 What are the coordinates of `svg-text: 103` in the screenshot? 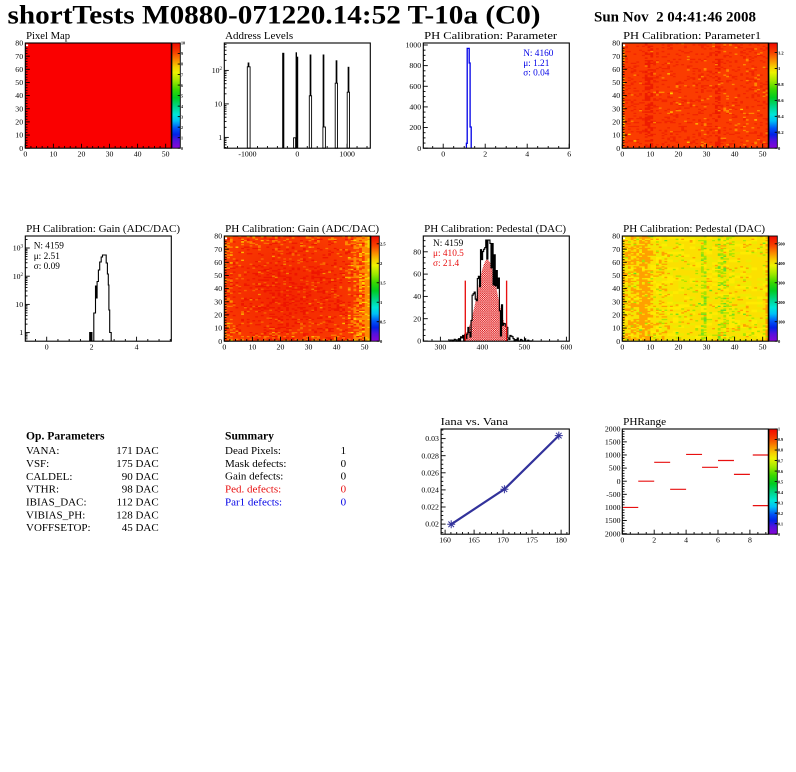 It's located at (18, 248).